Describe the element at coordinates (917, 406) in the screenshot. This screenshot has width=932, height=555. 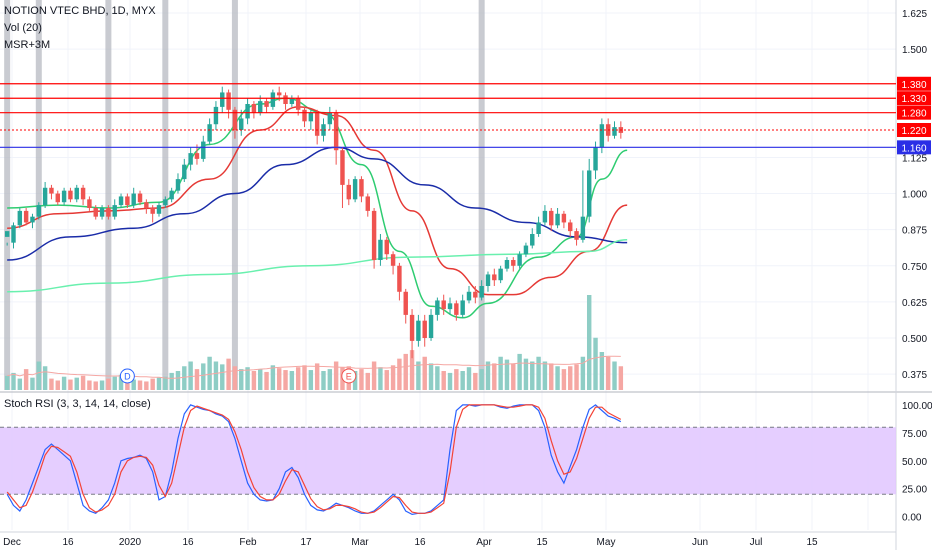
I see `stoch-tick-label: 100.00` at that location.